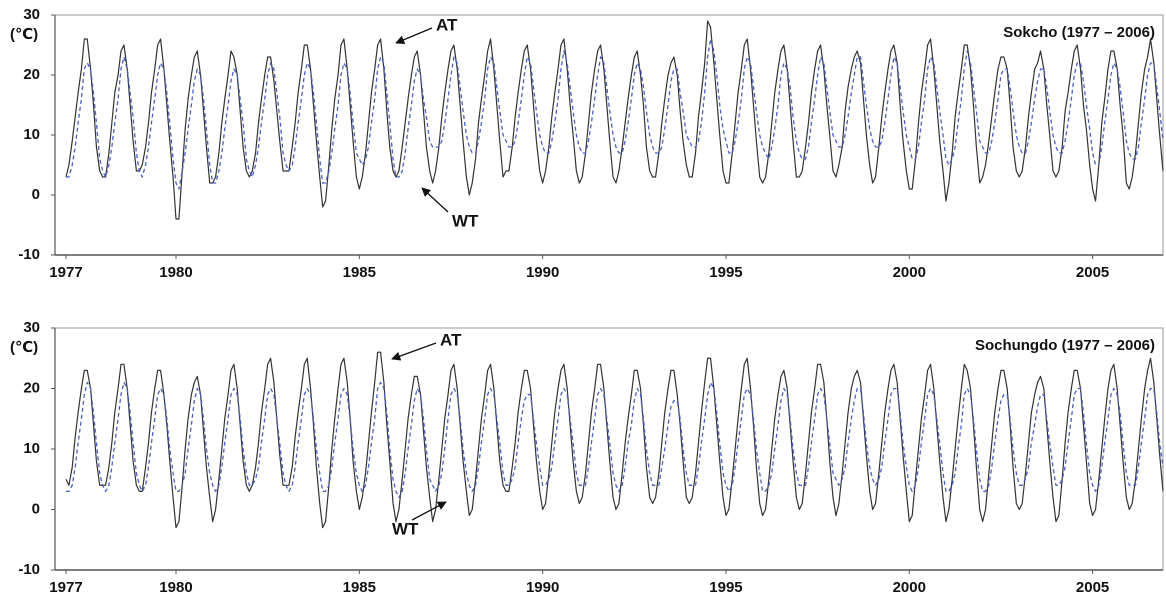 The height and width of the screenshot is (602, 1166). I want to click on chart-title: Sochungdo (1977 – 2006), so click(1065, 345).